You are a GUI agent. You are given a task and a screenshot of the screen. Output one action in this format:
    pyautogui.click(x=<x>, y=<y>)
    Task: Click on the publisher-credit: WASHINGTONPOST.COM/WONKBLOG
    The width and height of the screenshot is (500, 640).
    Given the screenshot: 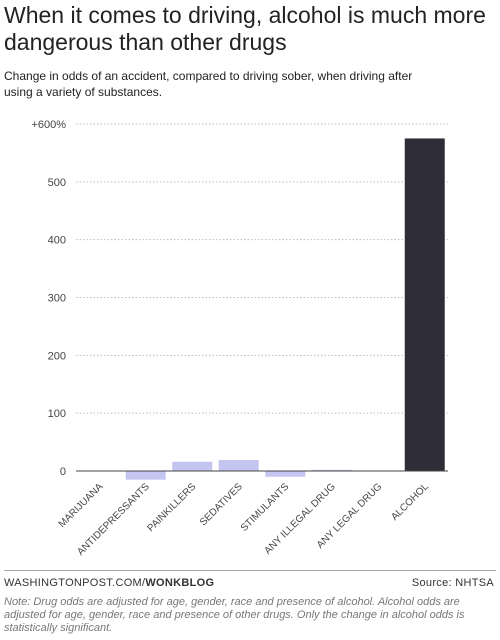 What is the action you would take?
    pyautogui.click(x=109, y=583)
    